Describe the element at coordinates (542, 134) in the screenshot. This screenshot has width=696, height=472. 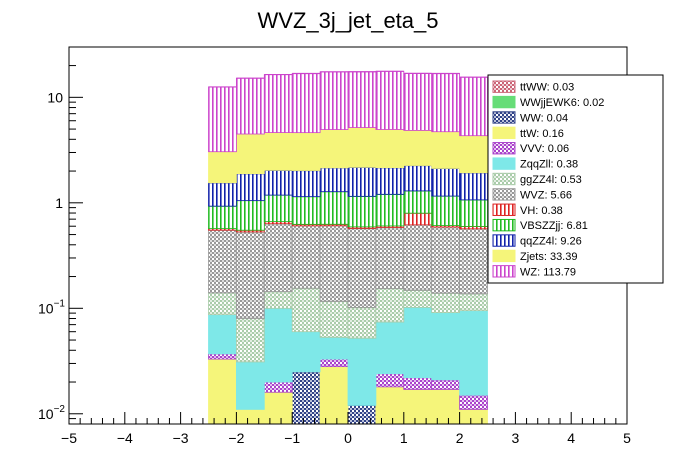
I see `legend-entry-ttW: ttW: 0.16` at that location.